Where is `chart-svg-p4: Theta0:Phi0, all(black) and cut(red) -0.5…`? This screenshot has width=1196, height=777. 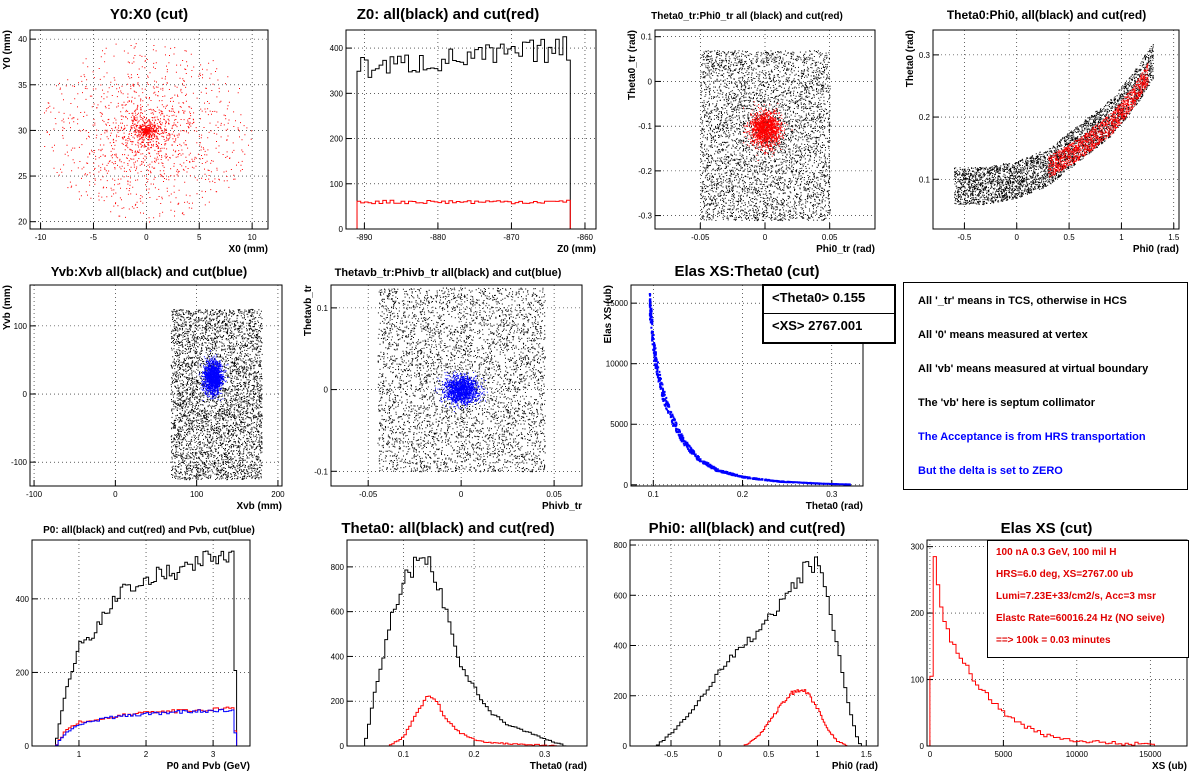 chart-svg-p4: Theta0:Phi0, all(black) and cut(red) -0.5… is located at coordinates (1042, 131).